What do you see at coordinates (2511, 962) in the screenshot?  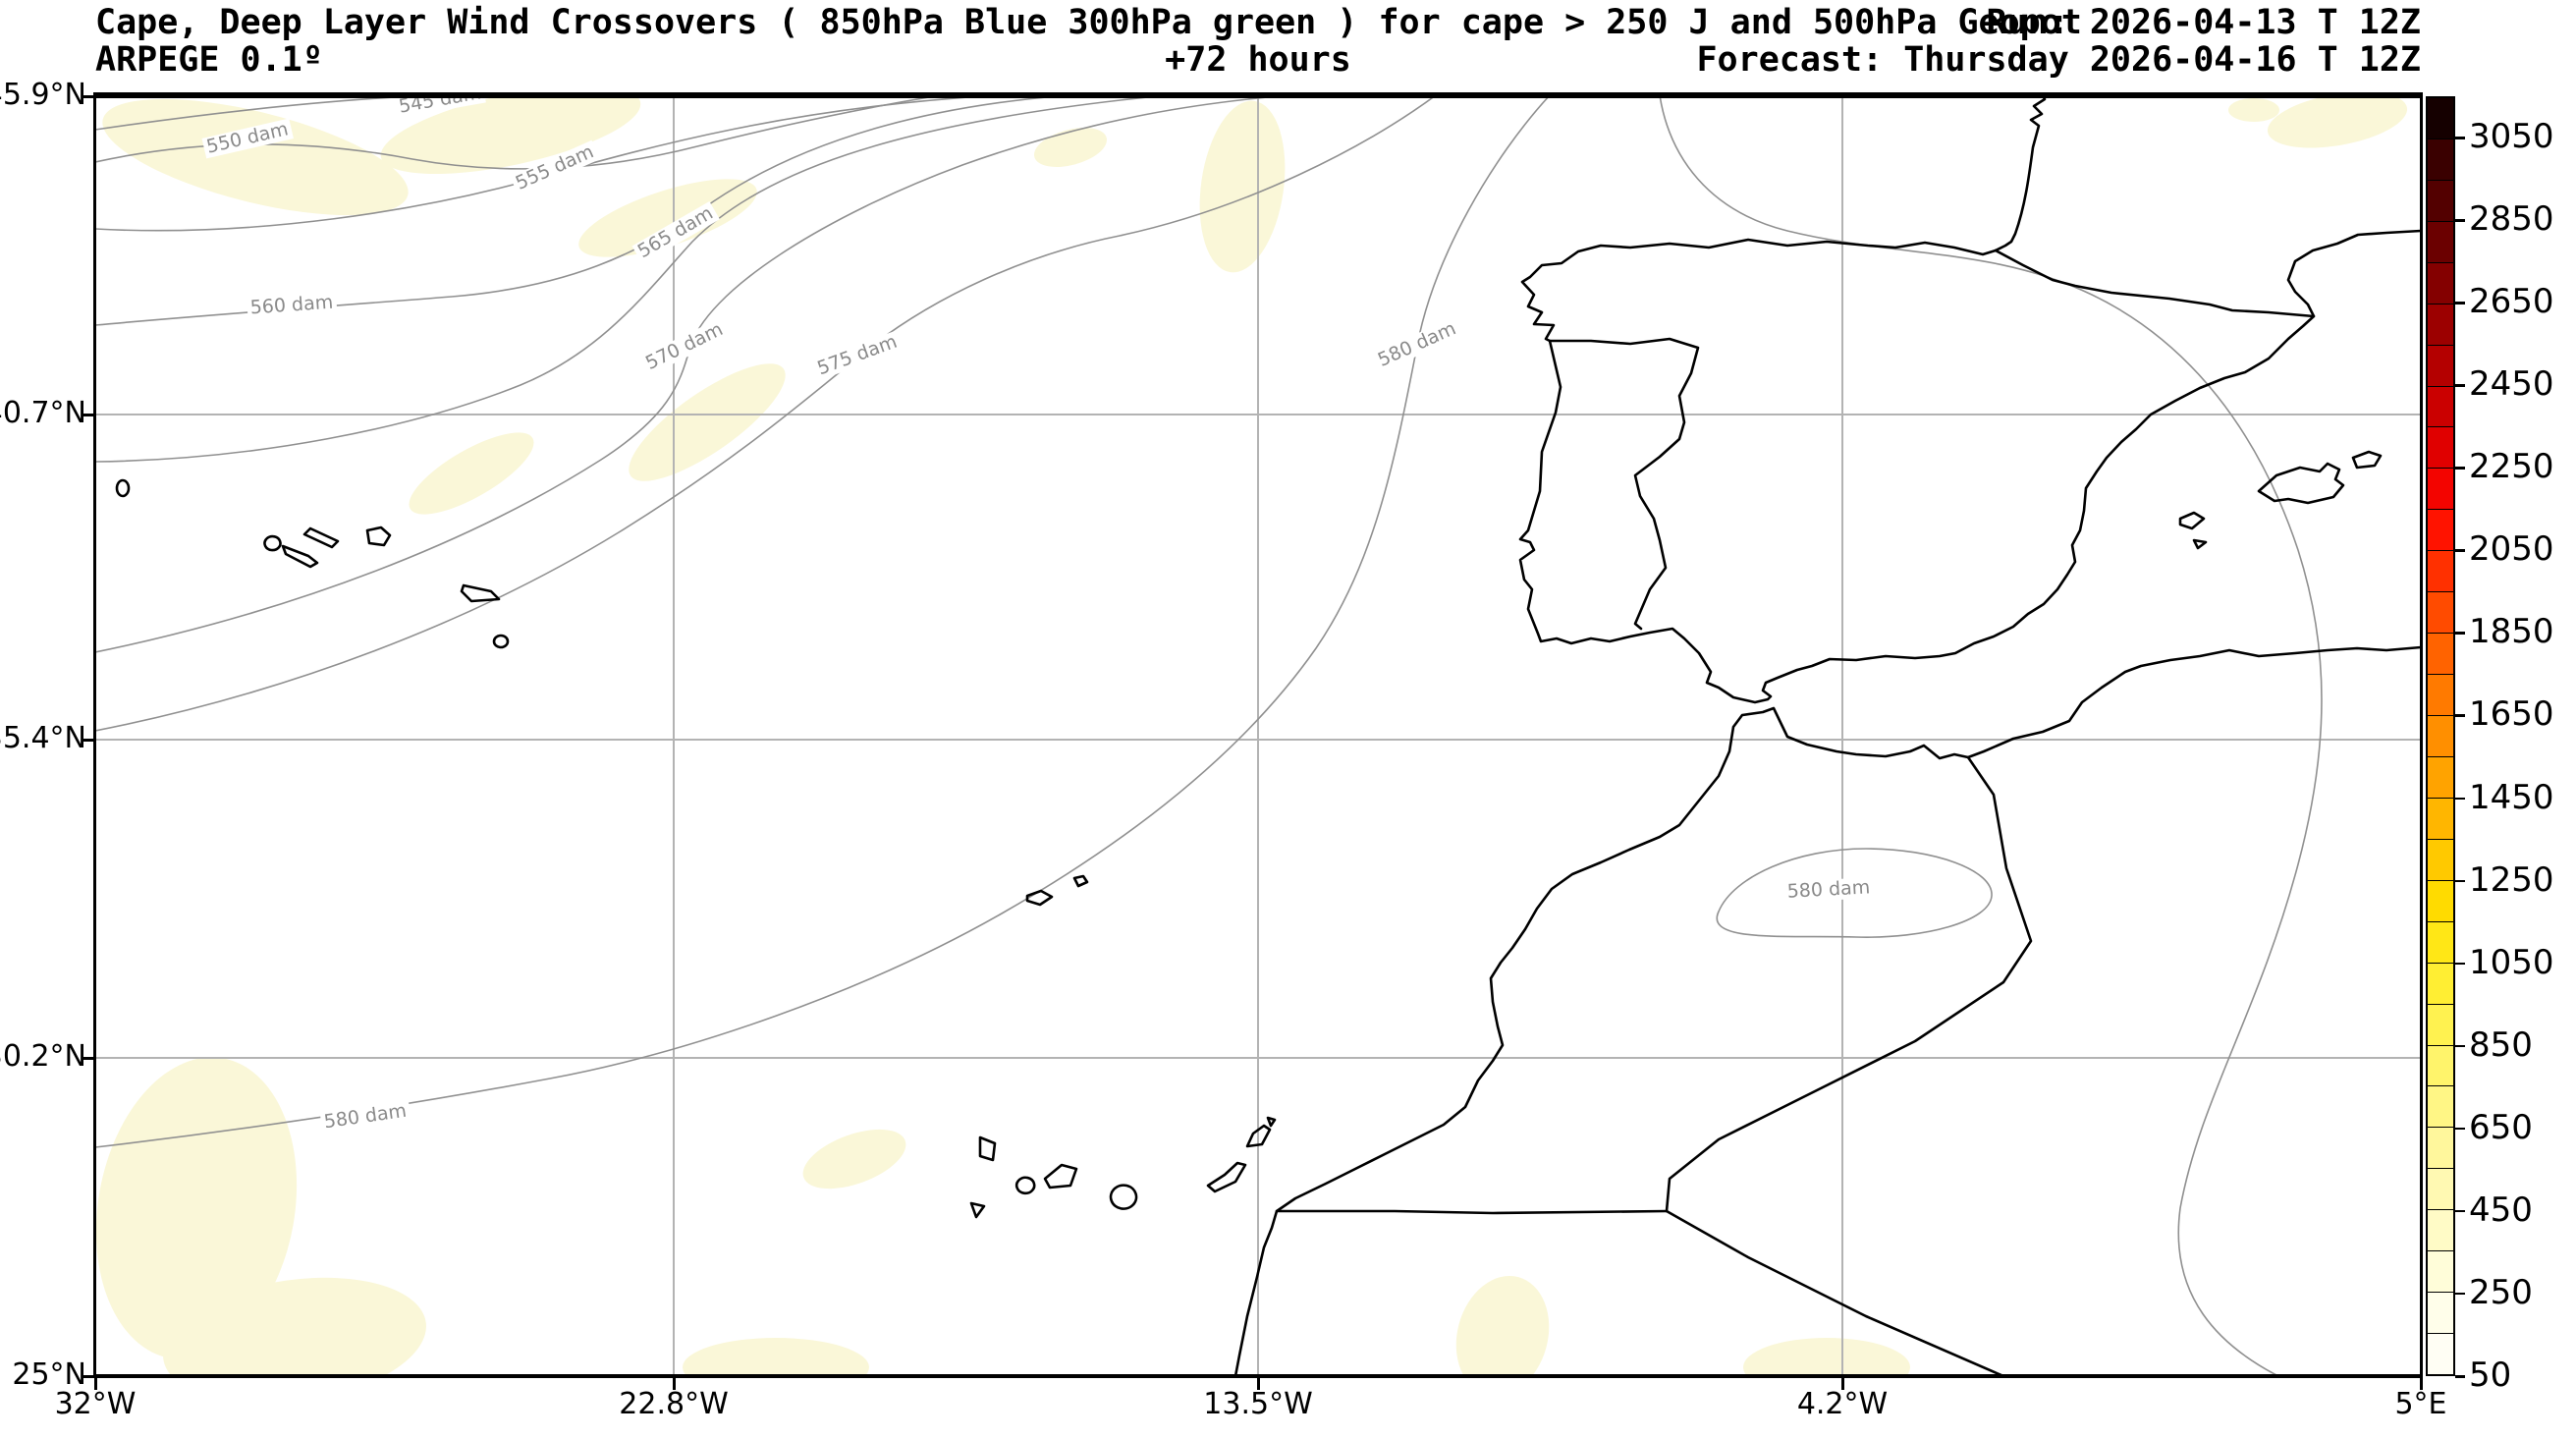 I see `colorbar-tick-label: 1050` at bounding box center [2511, 962].